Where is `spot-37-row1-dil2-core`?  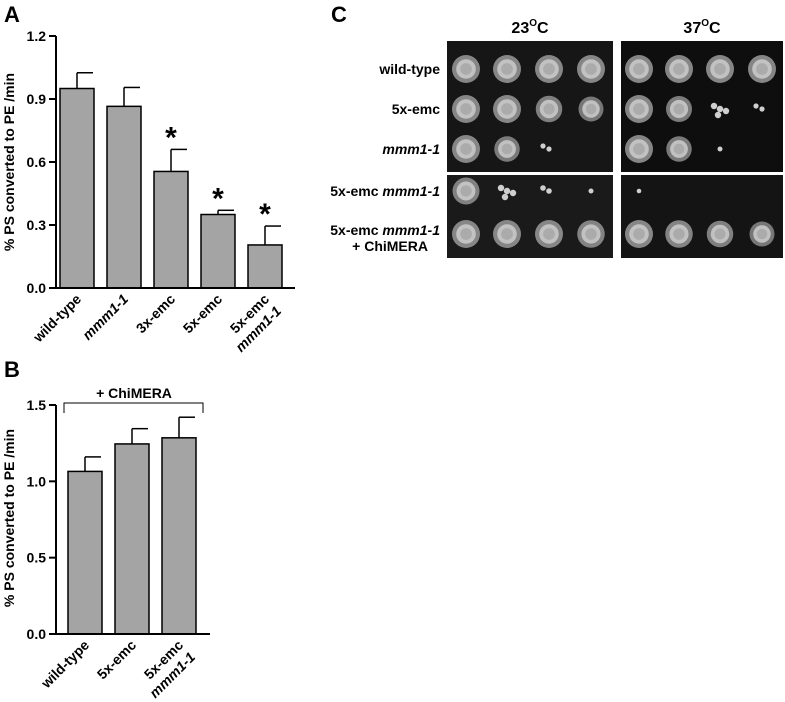 spot-37-row1-dil2-core is located at coordinates (679, 69).